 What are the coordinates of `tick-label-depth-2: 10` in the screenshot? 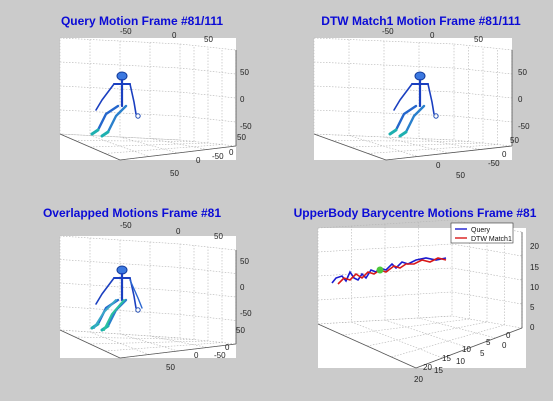 It's located at (466, 349).